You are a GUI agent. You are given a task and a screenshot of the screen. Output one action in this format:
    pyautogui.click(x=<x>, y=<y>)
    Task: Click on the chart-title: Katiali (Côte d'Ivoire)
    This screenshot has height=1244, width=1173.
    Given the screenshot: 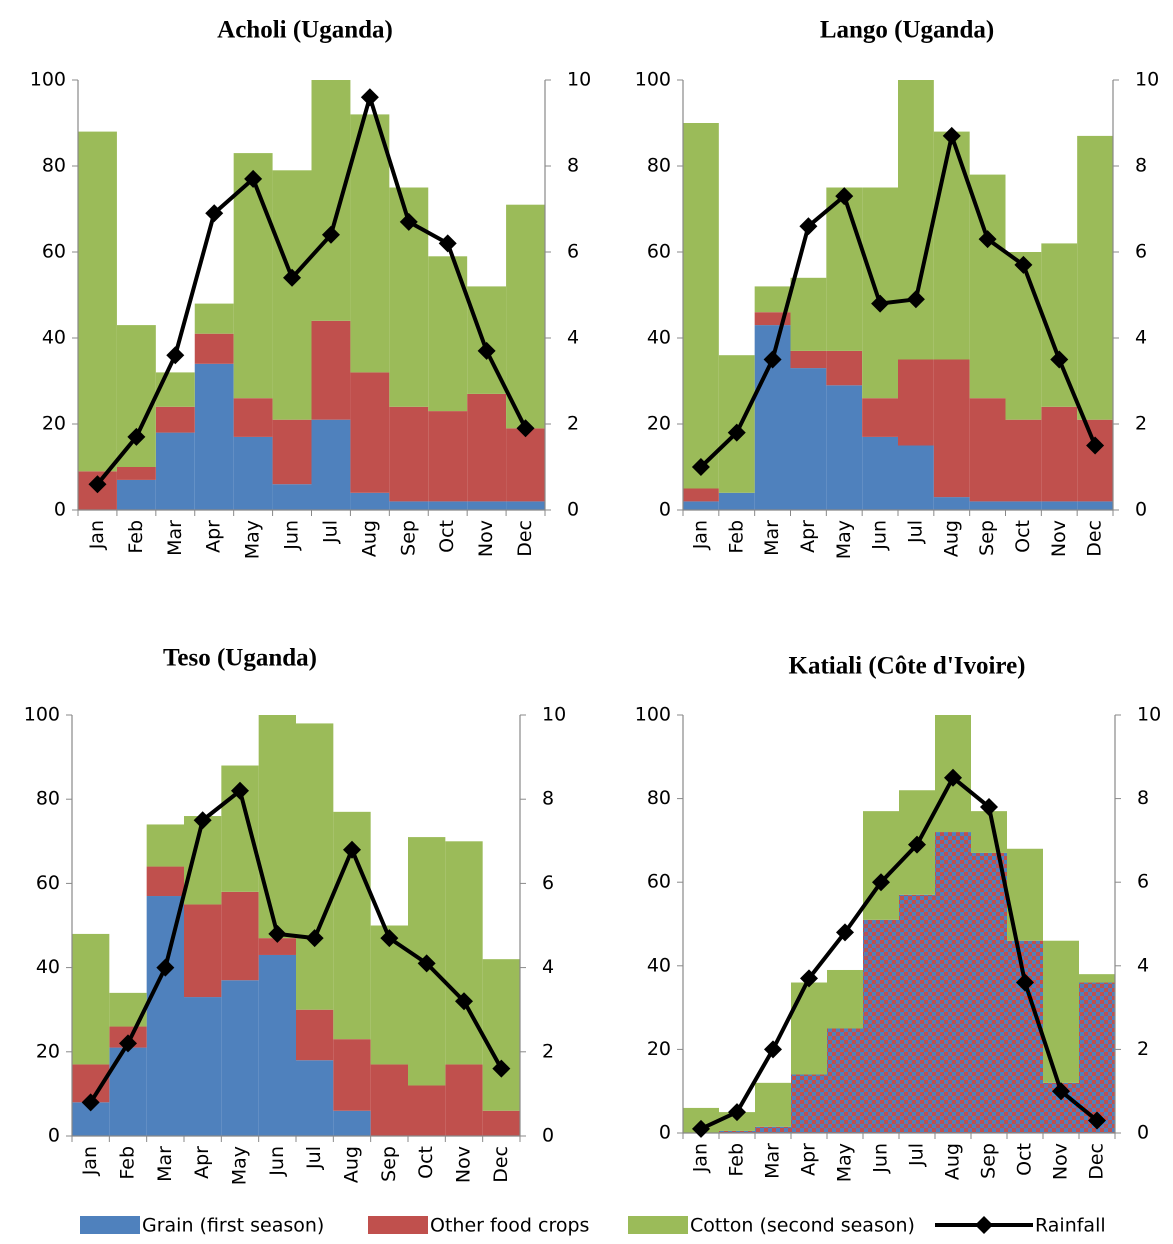 What is the action you would take?
    pyautogui.click(x=907, y=666)
    